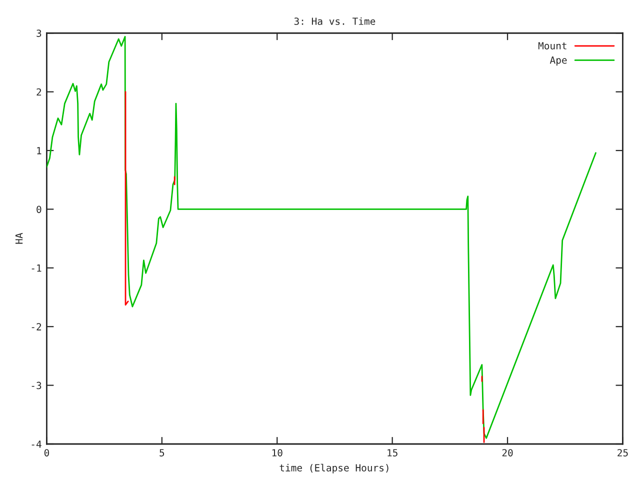  What do you see at coordinates (39, 33) in the screenshot?
I see `y-tick-label: 3` at bounding box center [39, 33].